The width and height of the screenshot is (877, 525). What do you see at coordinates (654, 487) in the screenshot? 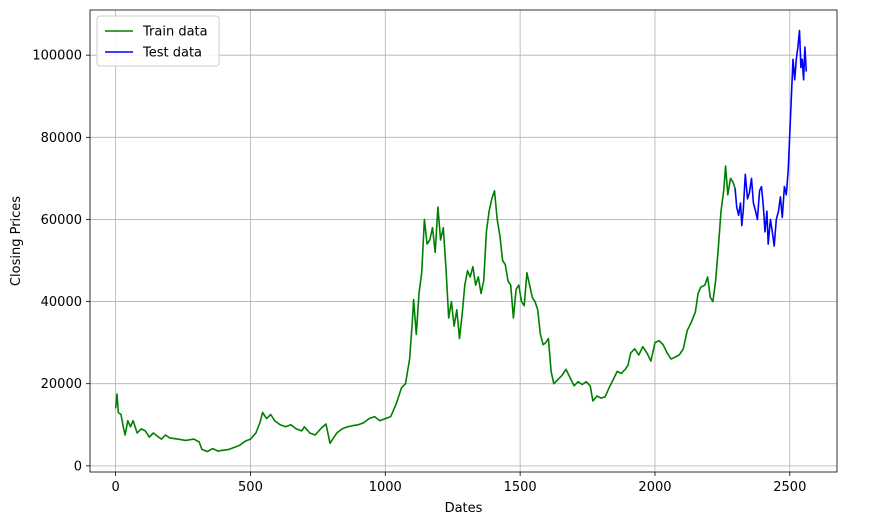
I see `x-tick-label: 2000` at bounding box center [654, 487].